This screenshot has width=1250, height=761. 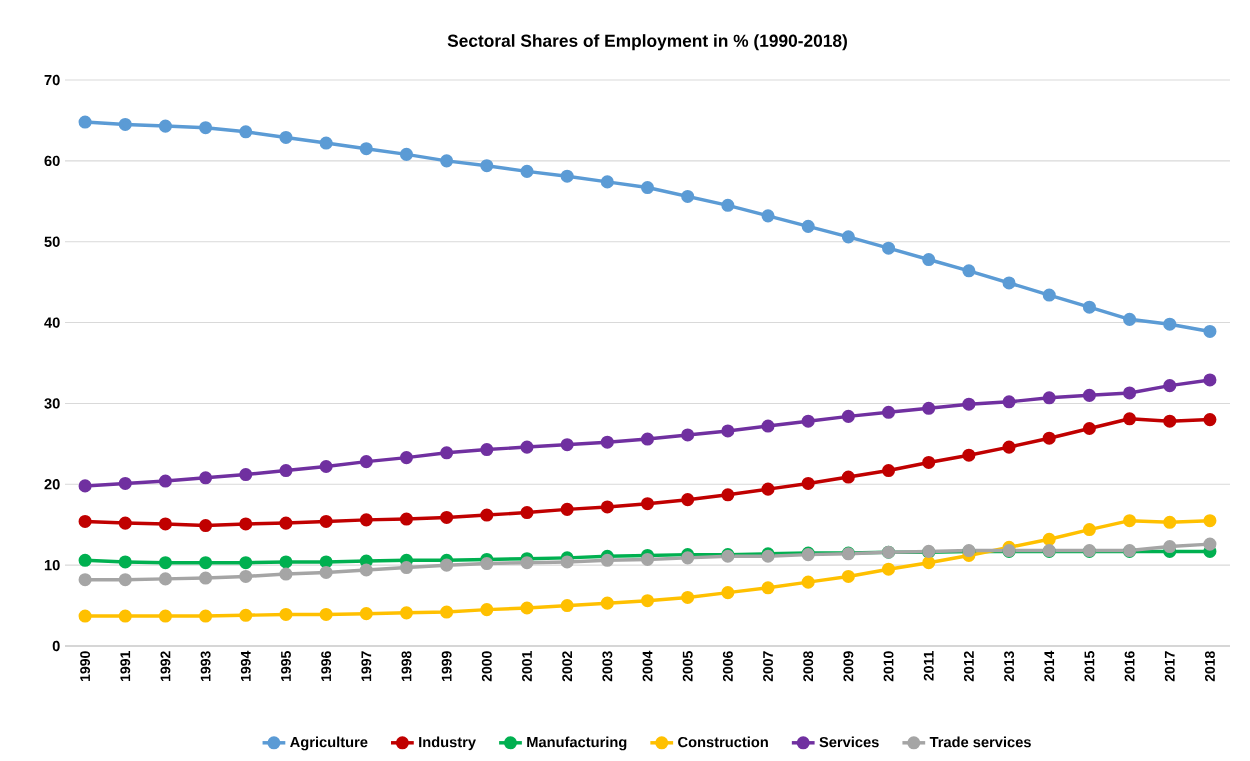 I want to click on y-tick-label: 20, so click(x=52, y=484).